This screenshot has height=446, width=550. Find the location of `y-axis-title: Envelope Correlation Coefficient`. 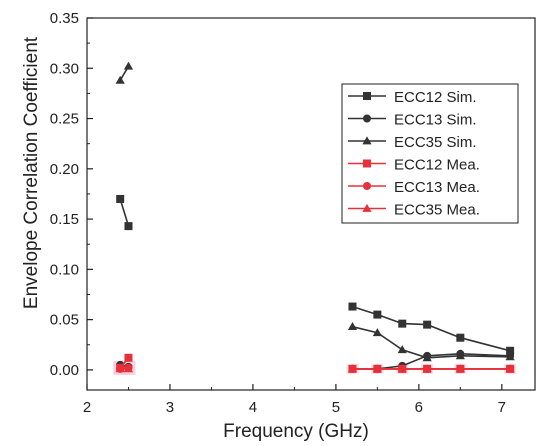

y-axis-title: Envelope Correlation Coefficient is located at coordinates (31, 172).